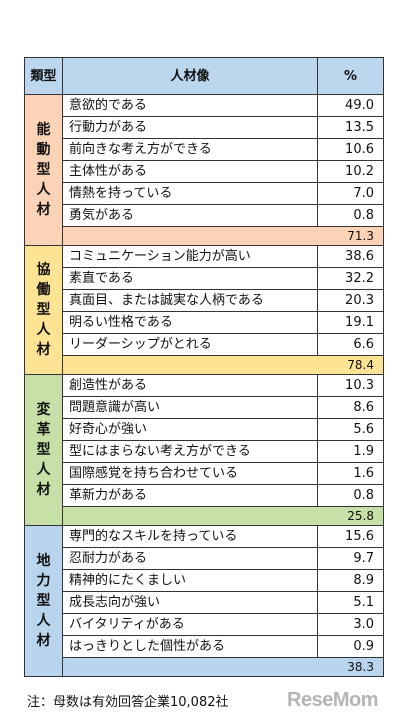  What do you see at coordinates (350, 558) in the screenshot?
I see `item-value: 9.7` at bounding box center [350, 558].